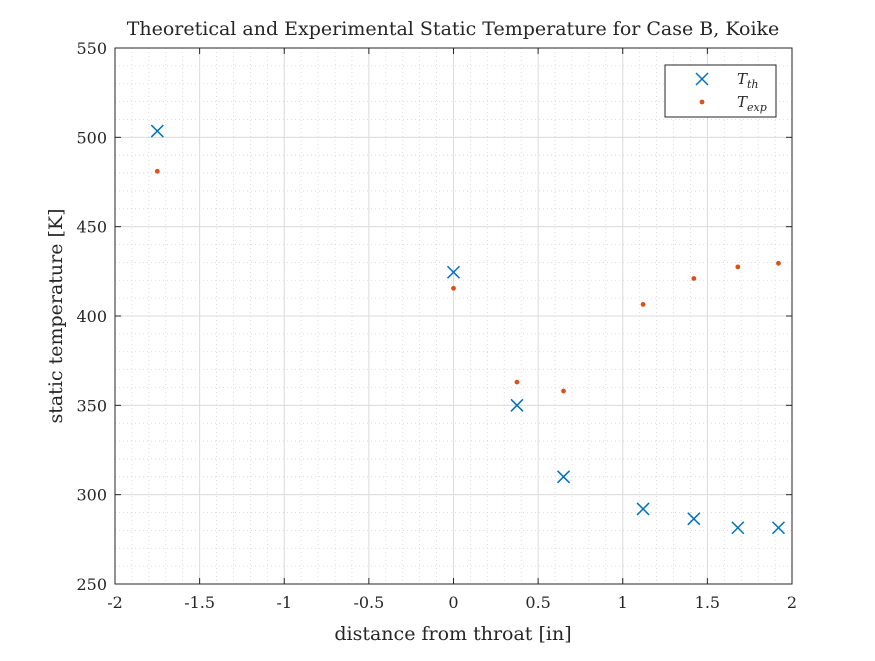 The height and width of the screenshot is (661, 875). Describe the element at coordinates (199, 602) in the screenshot. I see `x-tick-label: -1.5` at that location.